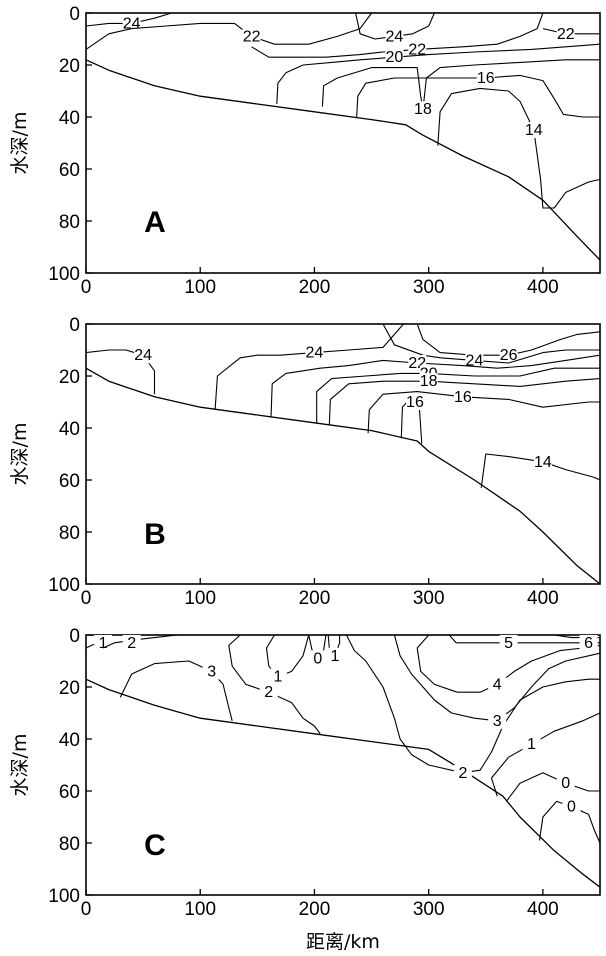  Describe the element at coordinates (155, 845) in the screenshot. I see `panel-letter: C` at that location.